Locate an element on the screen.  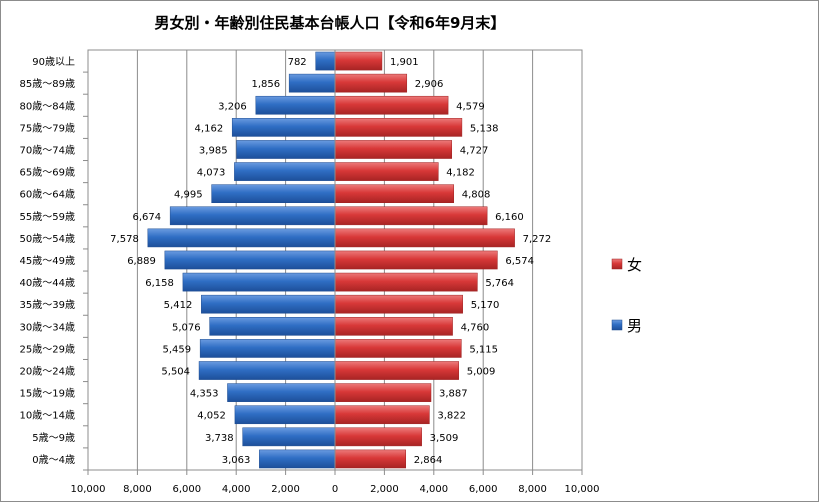
data-label-male: 4,162 is located at coordinates (209, 128).